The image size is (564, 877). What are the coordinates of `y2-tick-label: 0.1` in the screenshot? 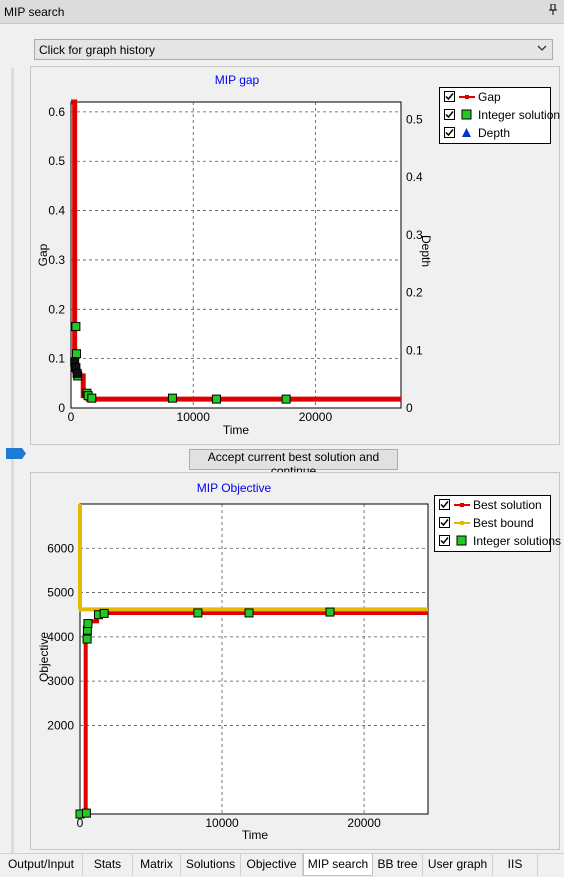 It's located at (414, 350).